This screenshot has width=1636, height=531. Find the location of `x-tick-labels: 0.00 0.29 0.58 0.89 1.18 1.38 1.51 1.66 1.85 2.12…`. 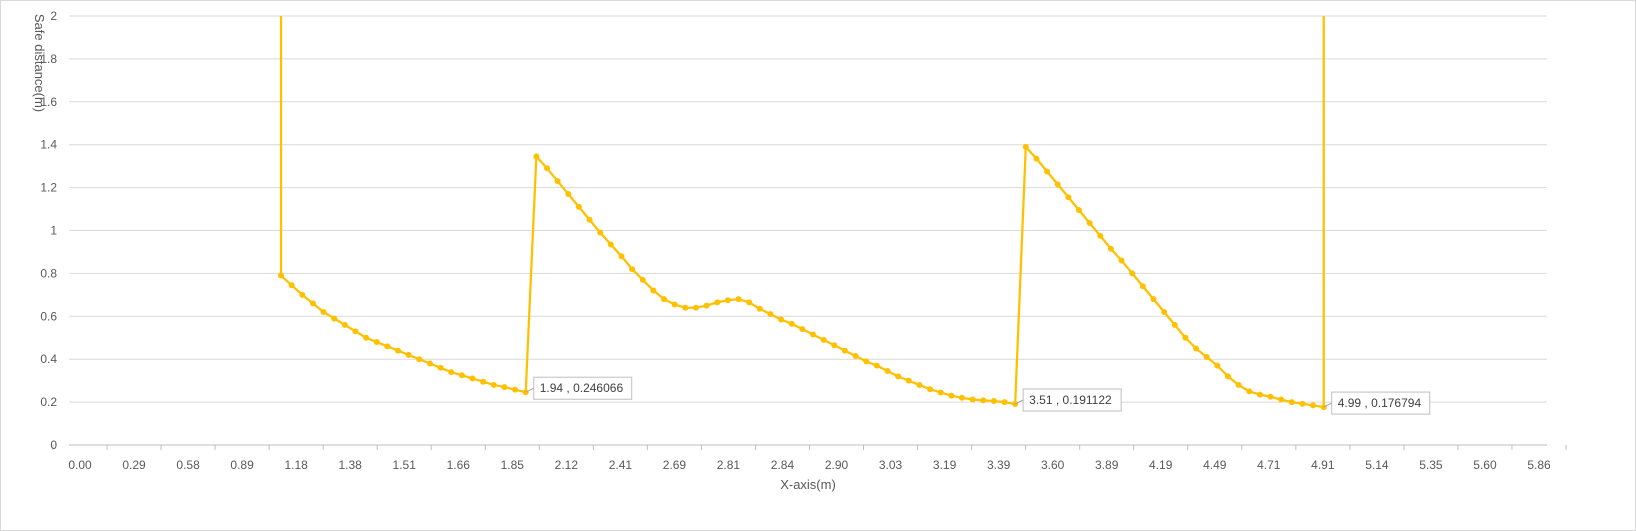

x-tick-labels: 0.00 0.29 0.58 0.89 1.18 1.38 1.51 1.66 1.85 2.12… is located at coordinates (809, 465).